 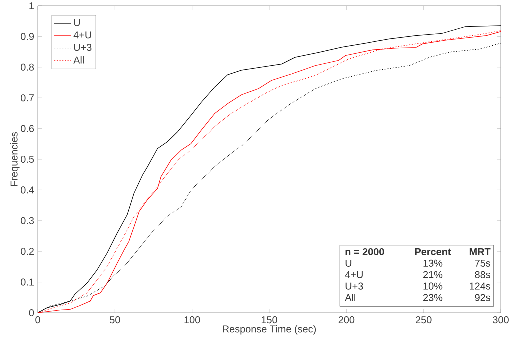 I want to click on x-tick-label: 50, so click(x=115, y=320).